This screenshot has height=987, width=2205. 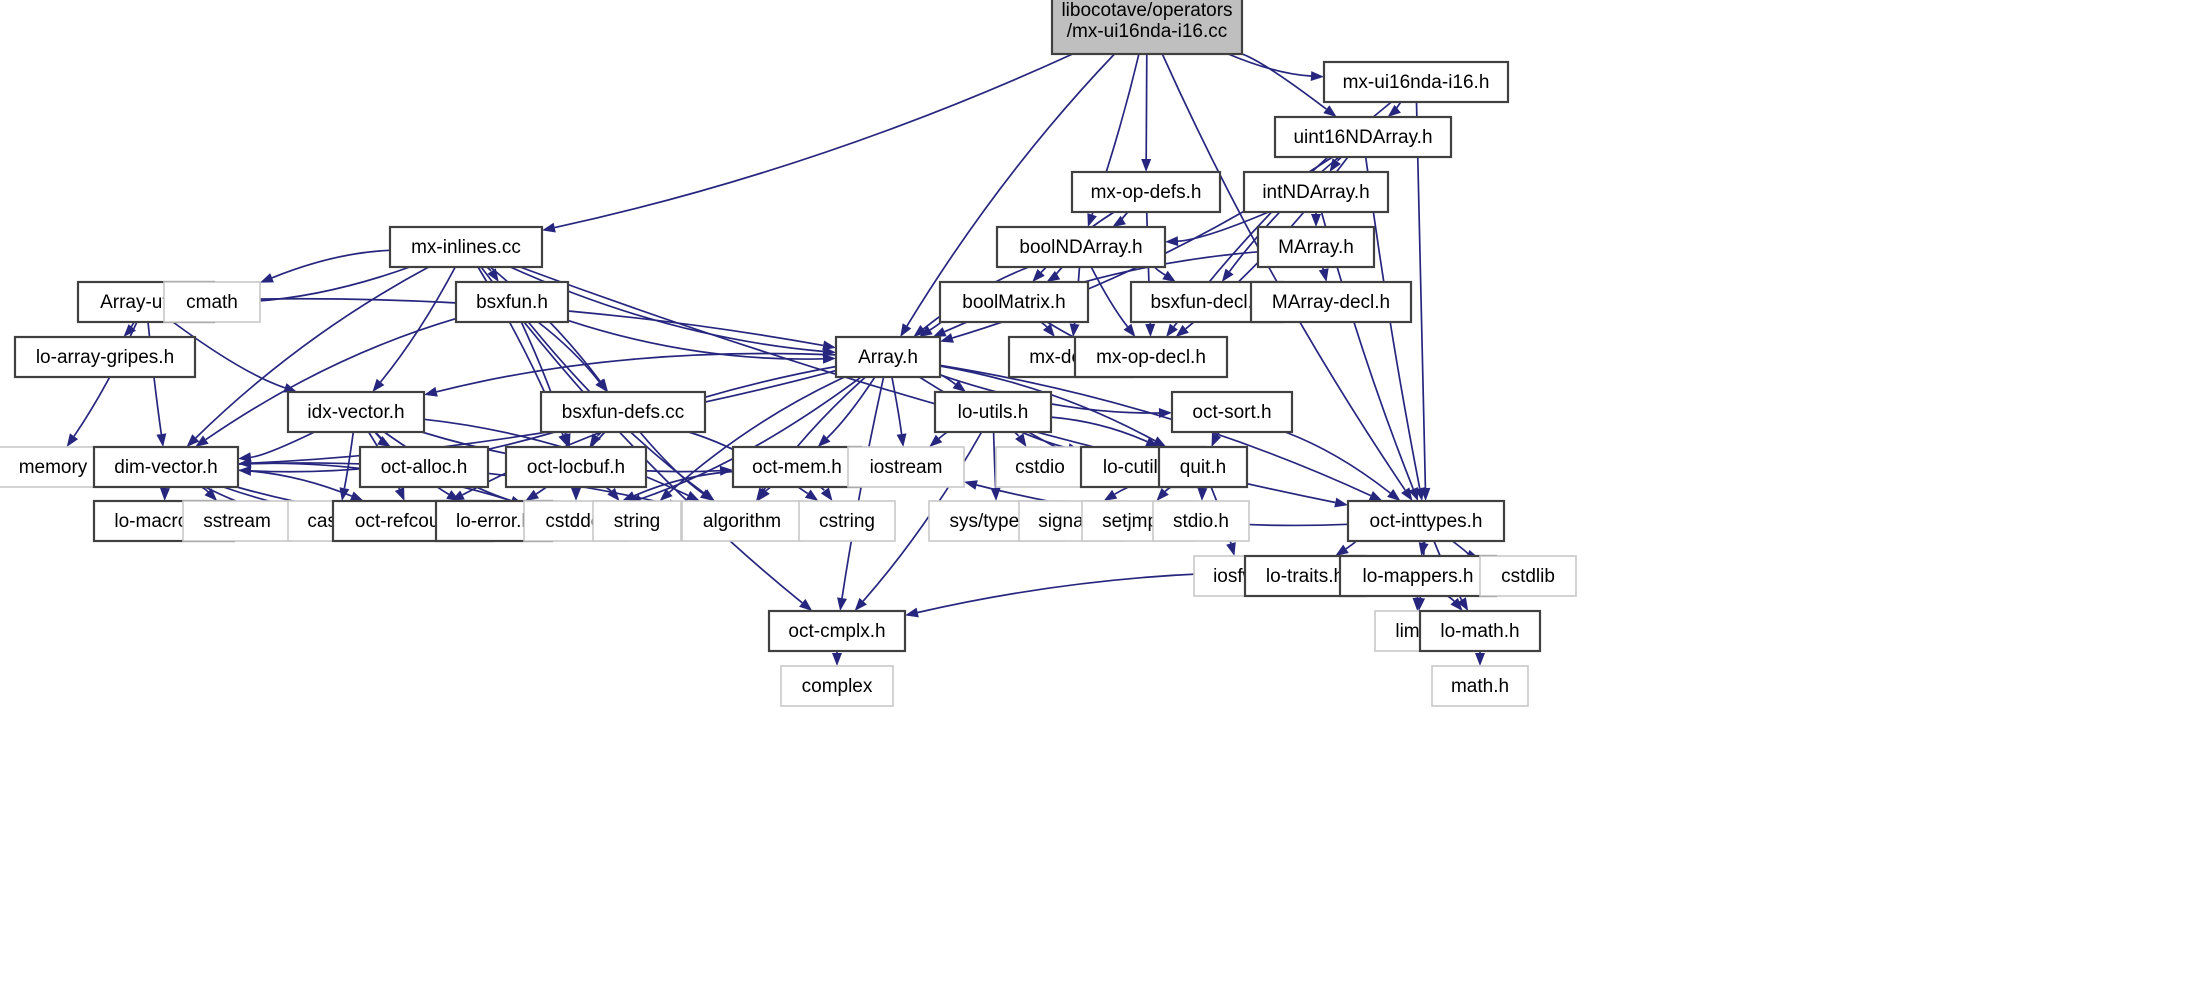 I want to click on node-boolnd: boolNDArray.h, so click(x=1081, y=247).